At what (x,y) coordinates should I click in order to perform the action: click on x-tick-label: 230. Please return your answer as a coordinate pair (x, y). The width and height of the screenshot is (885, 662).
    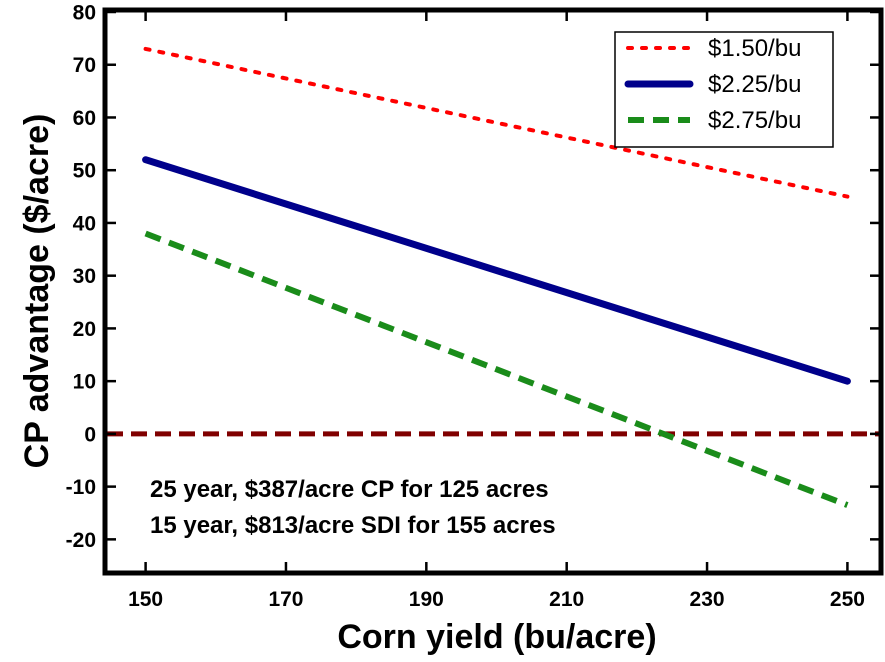
    Looking at the image, I should click on (707, 599).